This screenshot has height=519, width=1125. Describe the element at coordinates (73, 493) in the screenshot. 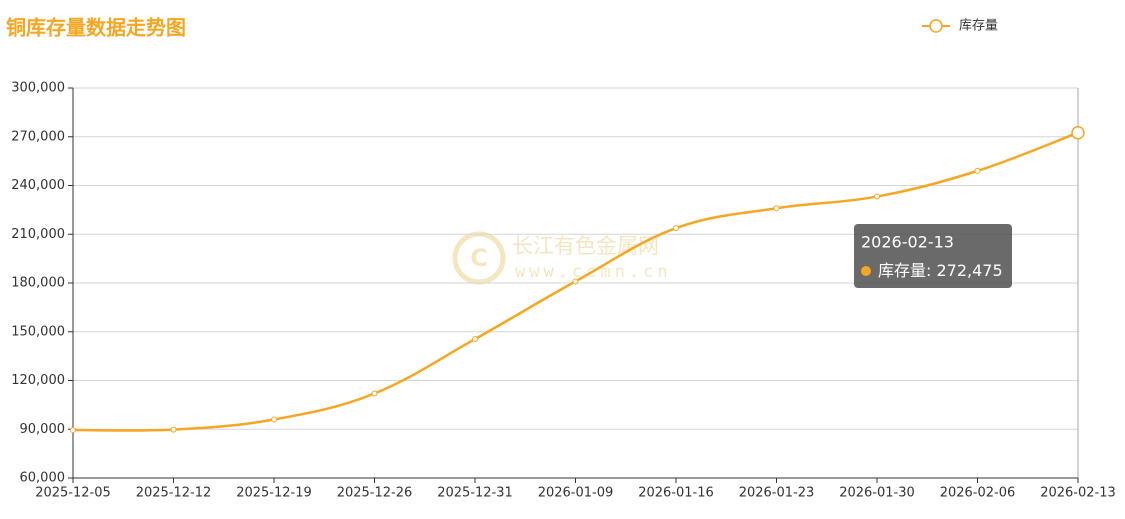

I see `x-tick-label: 2025-12-05` at that location.